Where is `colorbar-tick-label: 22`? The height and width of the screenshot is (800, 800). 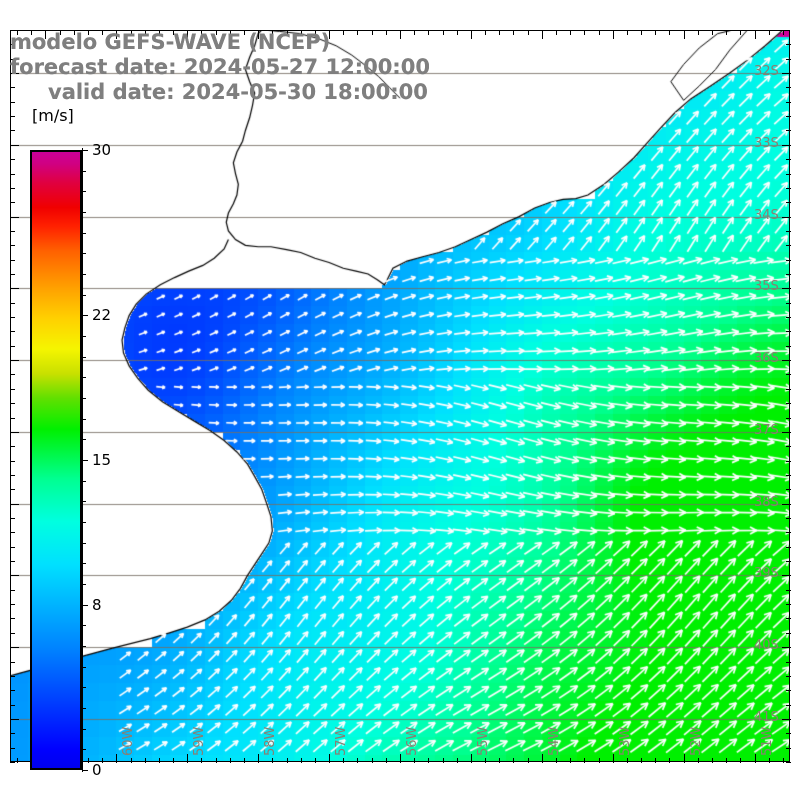
colorbar-tick-label: 22 is located at coordinates (102, 315).